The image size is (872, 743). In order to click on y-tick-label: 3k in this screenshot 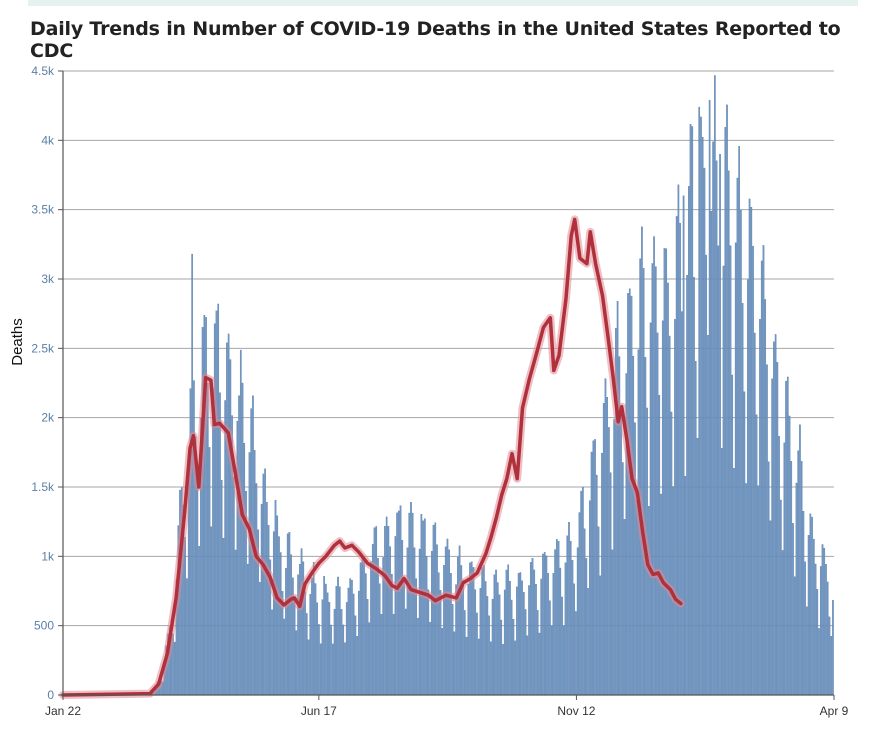, I will do `click(48, 279)`.